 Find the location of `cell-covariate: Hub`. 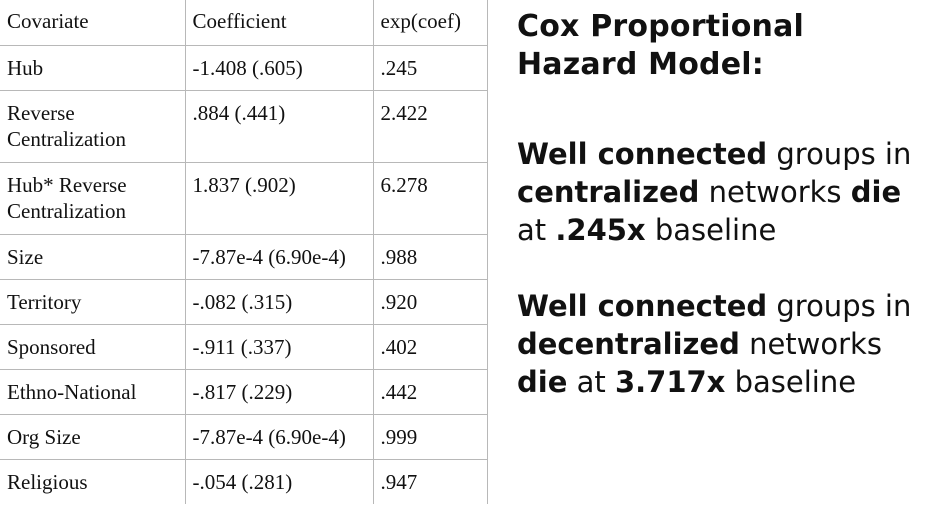

cell-covariate: Hub is located at coordinates (93, 67).